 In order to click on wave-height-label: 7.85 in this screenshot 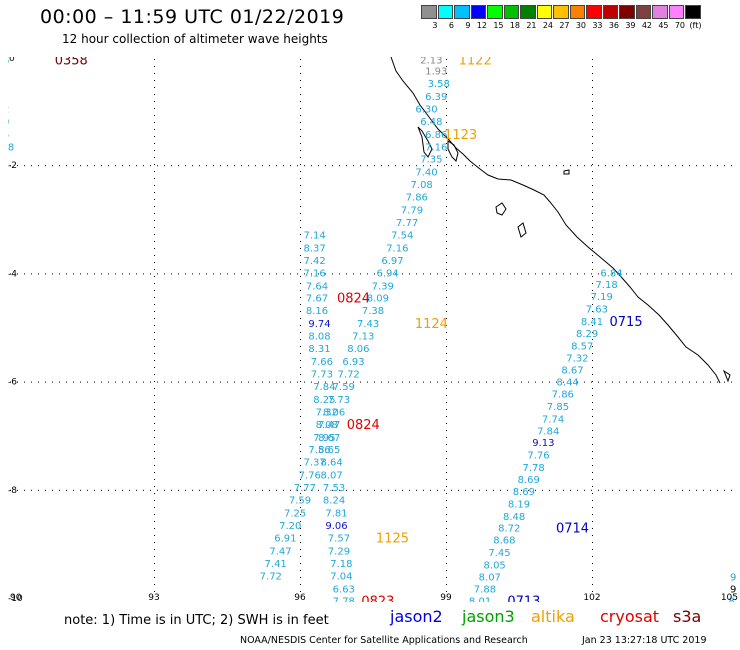, I will do `click(558, 407)`.